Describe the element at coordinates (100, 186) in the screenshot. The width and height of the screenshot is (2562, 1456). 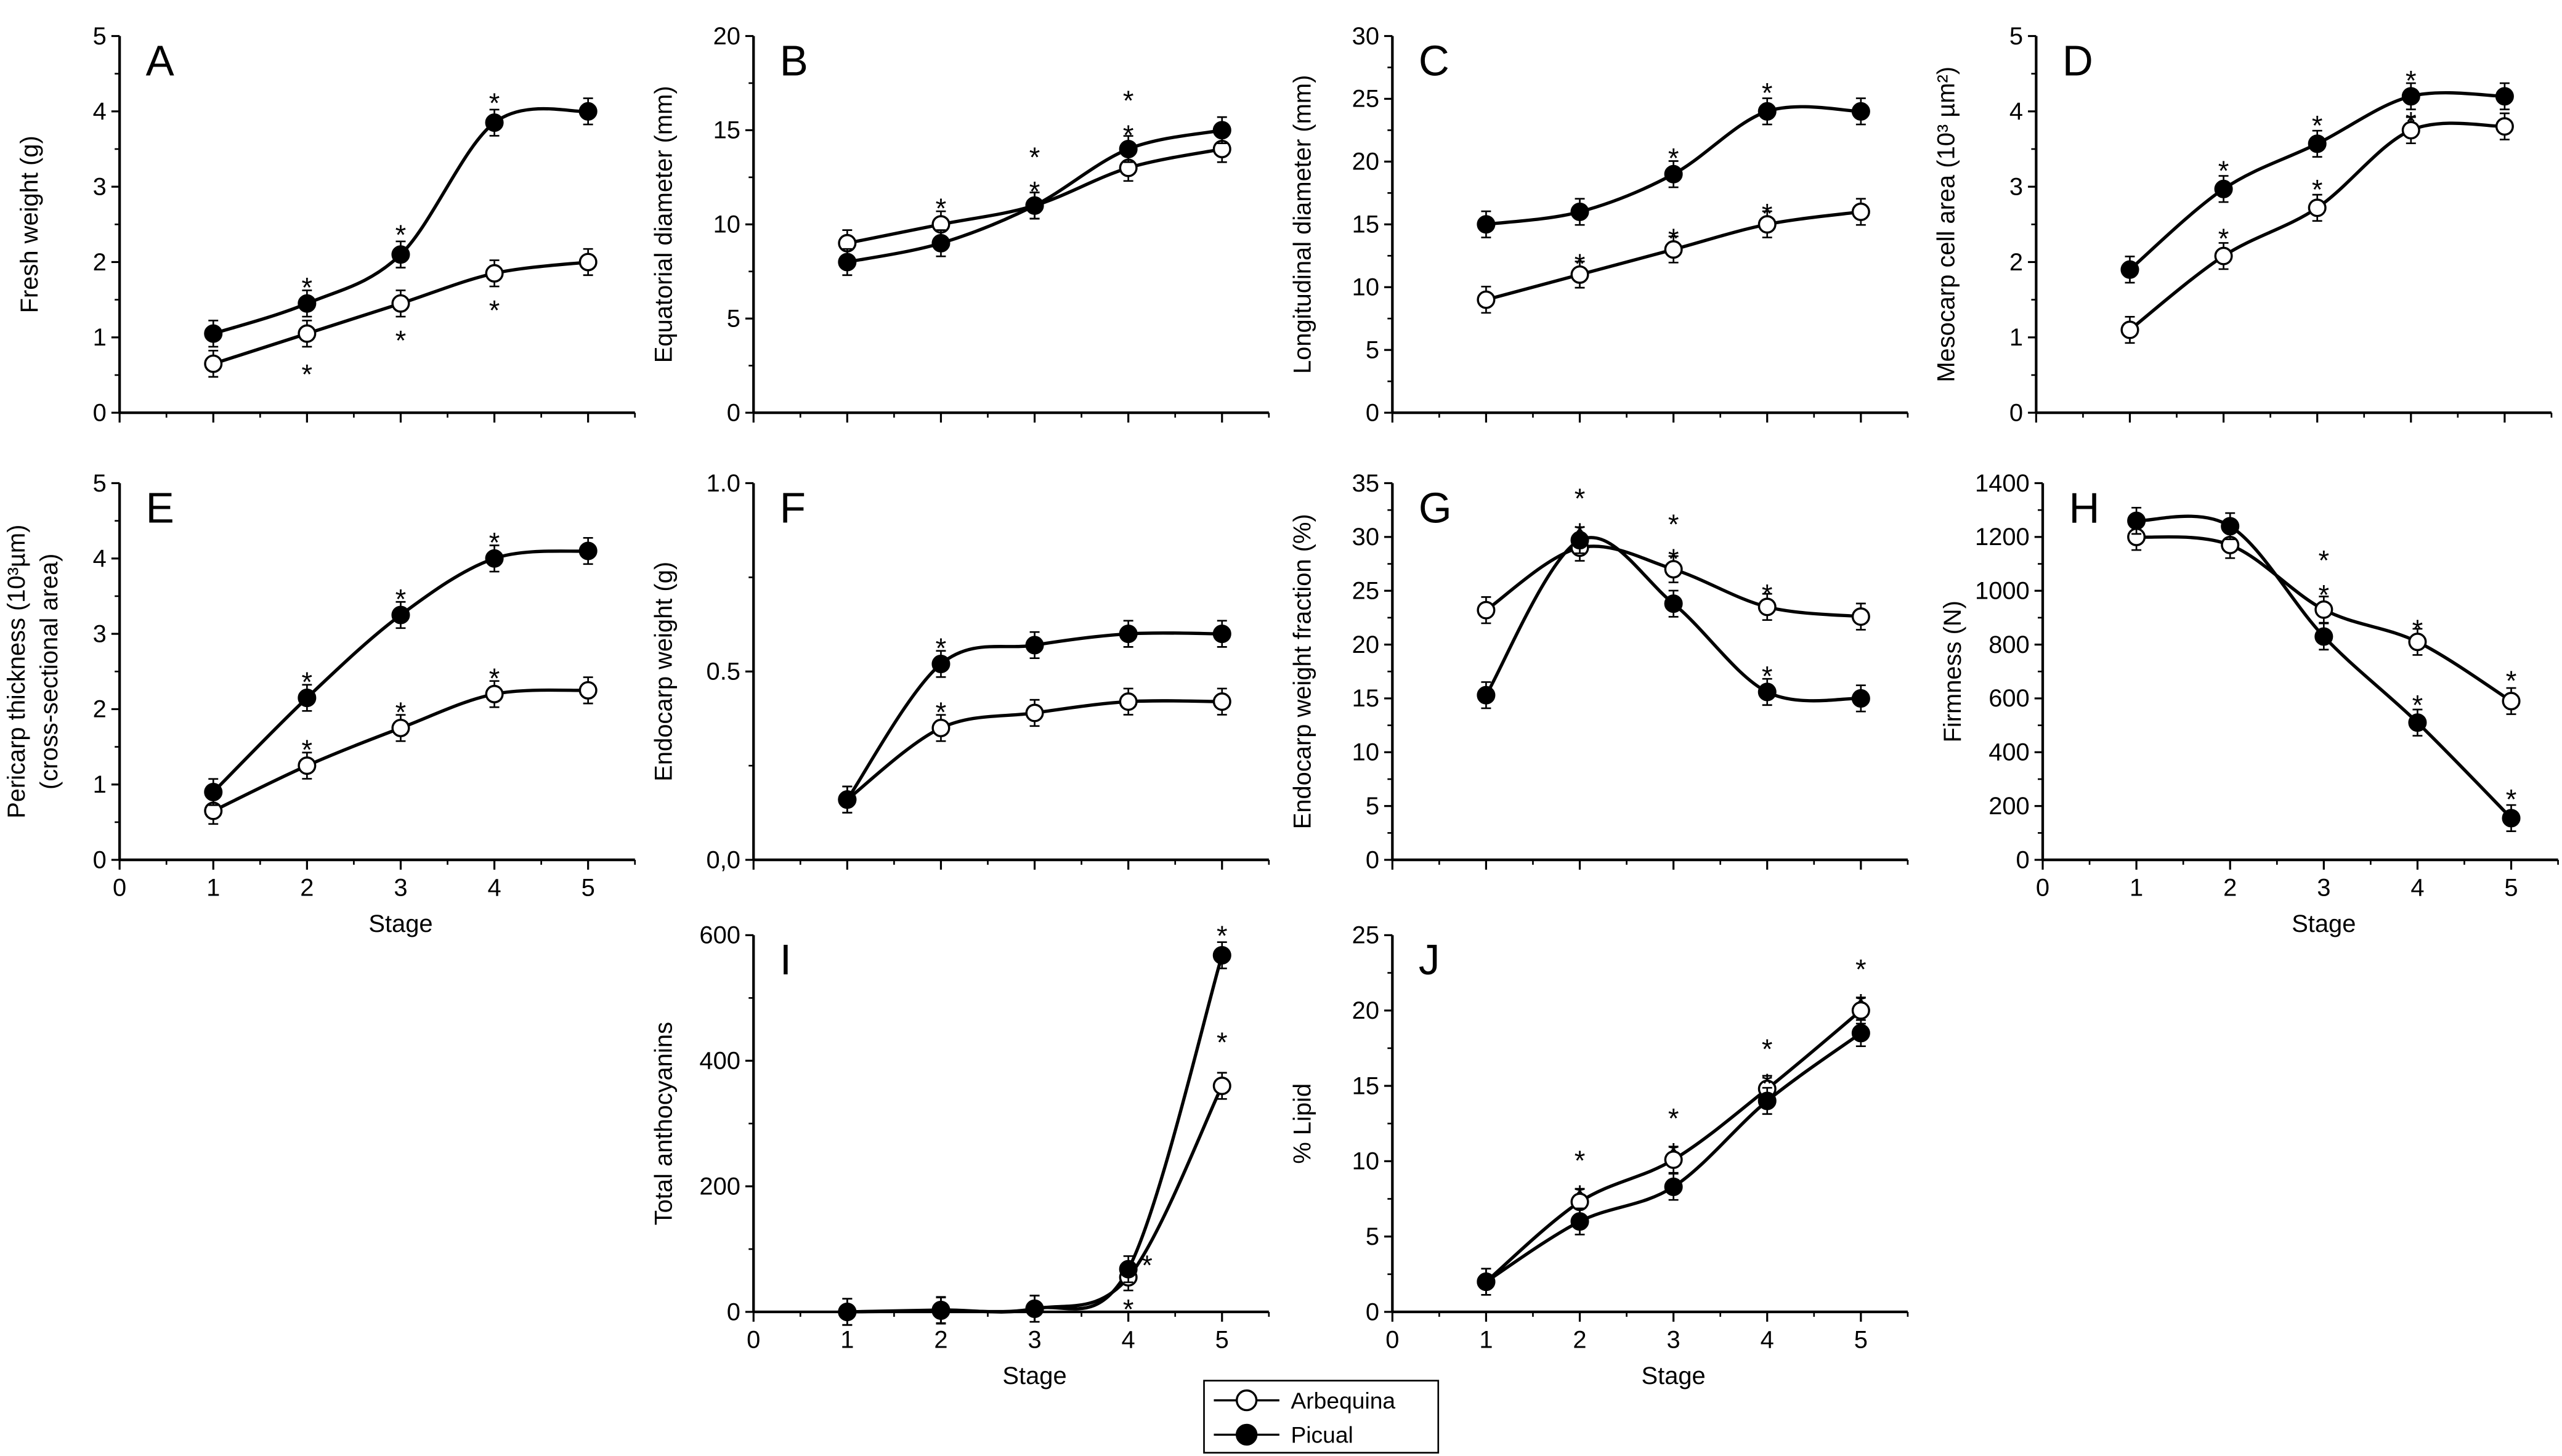
I see `y-tick-label: 3` at that location.